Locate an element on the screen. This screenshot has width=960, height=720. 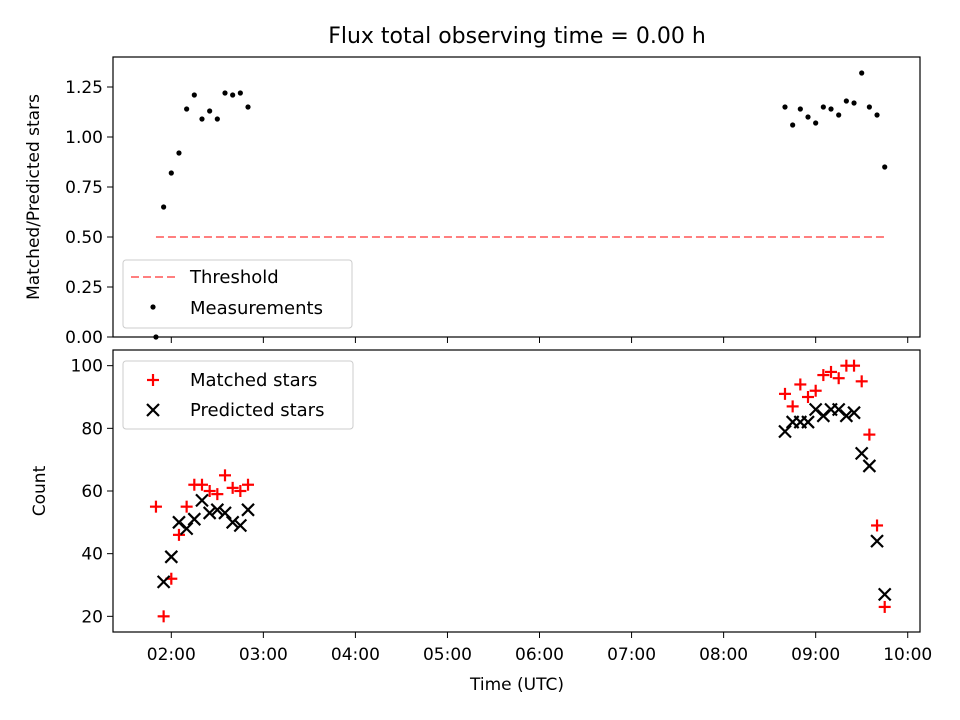
count-y-tick-label: 80 is located at coordinates (92, 429).